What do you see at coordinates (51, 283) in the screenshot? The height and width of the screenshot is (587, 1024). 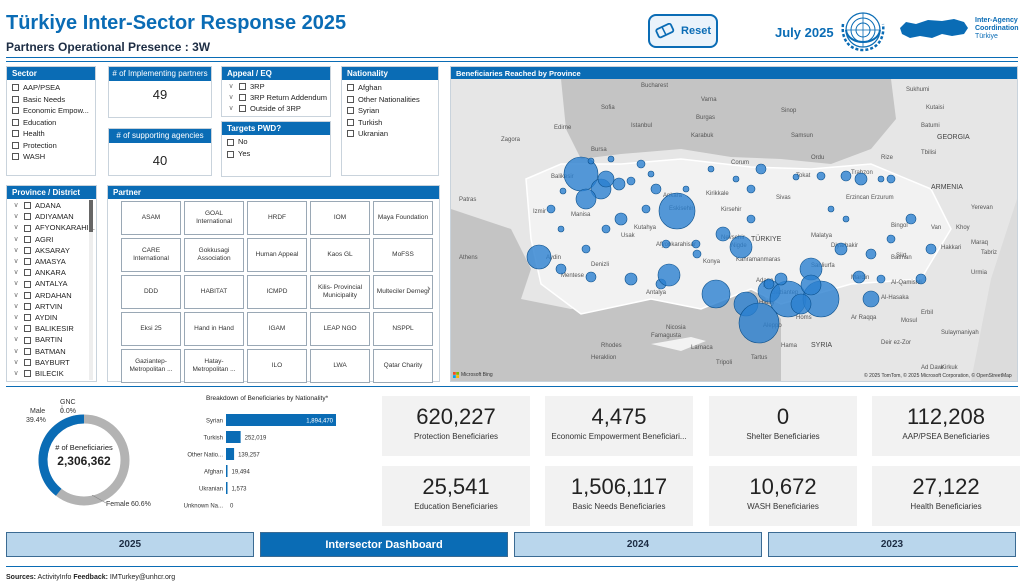 I see `province-option: ∨ ANTALYA` at bounding box center [51, 283].